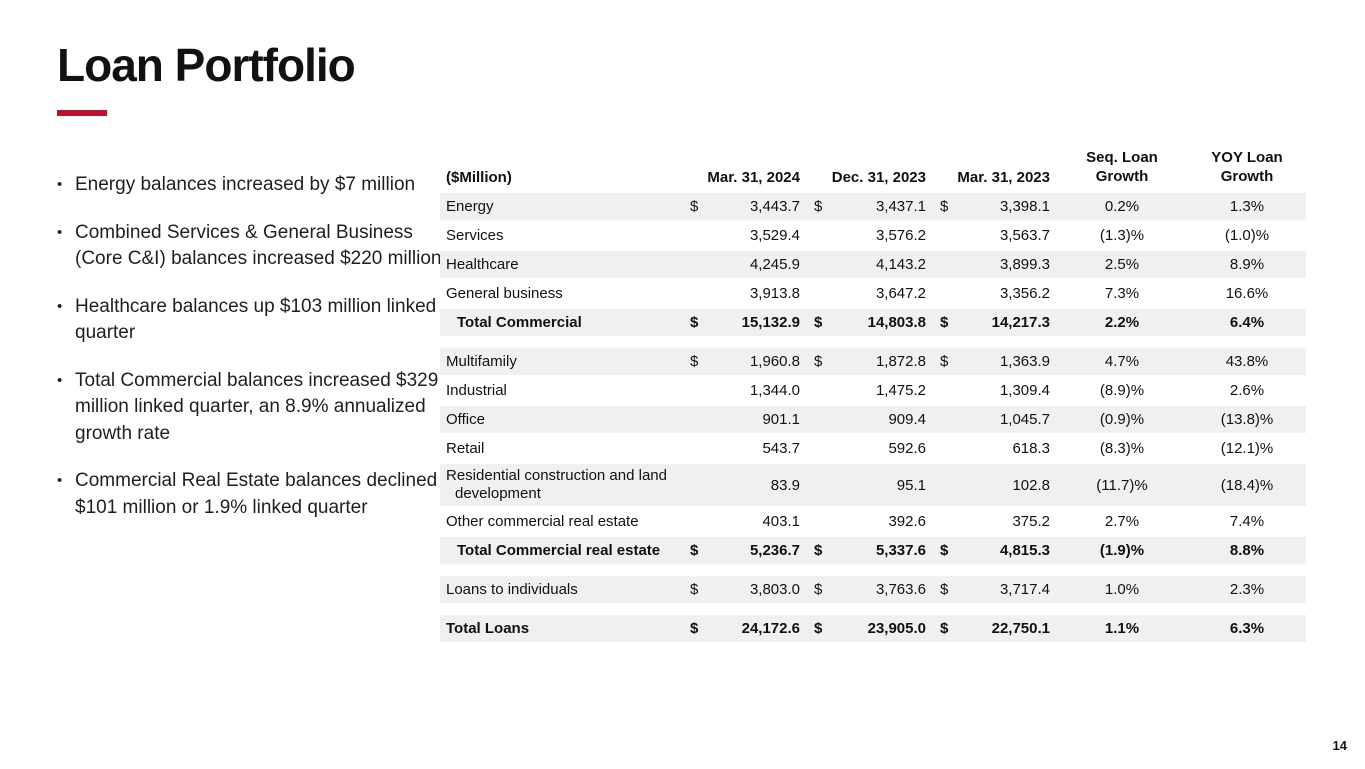 The image size is (1365, 769). Describe the element at coordinates (1122, 521) in the screenshot. I see `cell-seq-growth: 2.7%` at that location.